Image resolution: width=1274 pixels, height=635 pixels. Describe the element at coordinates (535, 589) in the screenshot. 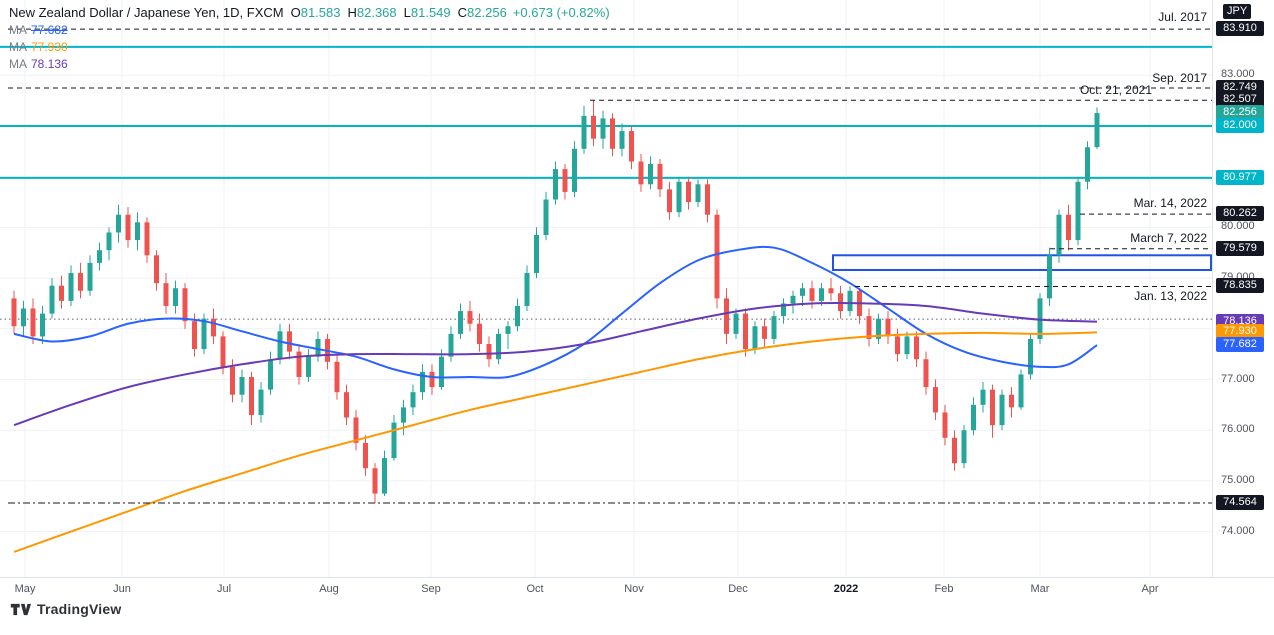

I see `time-label-Oct: Oct` at that location.